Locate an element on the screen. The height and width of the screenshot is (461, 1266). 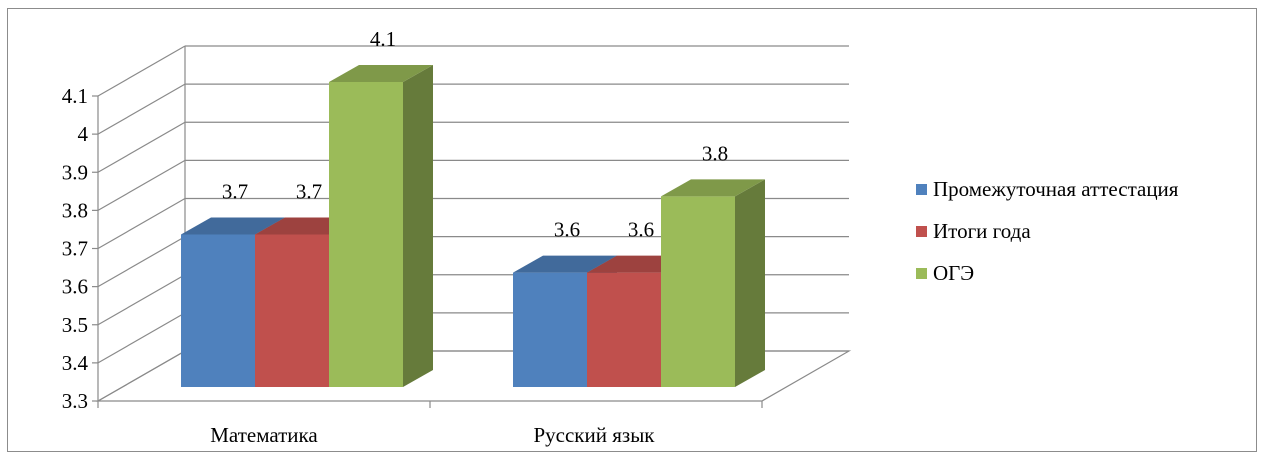
y-tick-label: 3.8 is located at coordinates (75, 210).